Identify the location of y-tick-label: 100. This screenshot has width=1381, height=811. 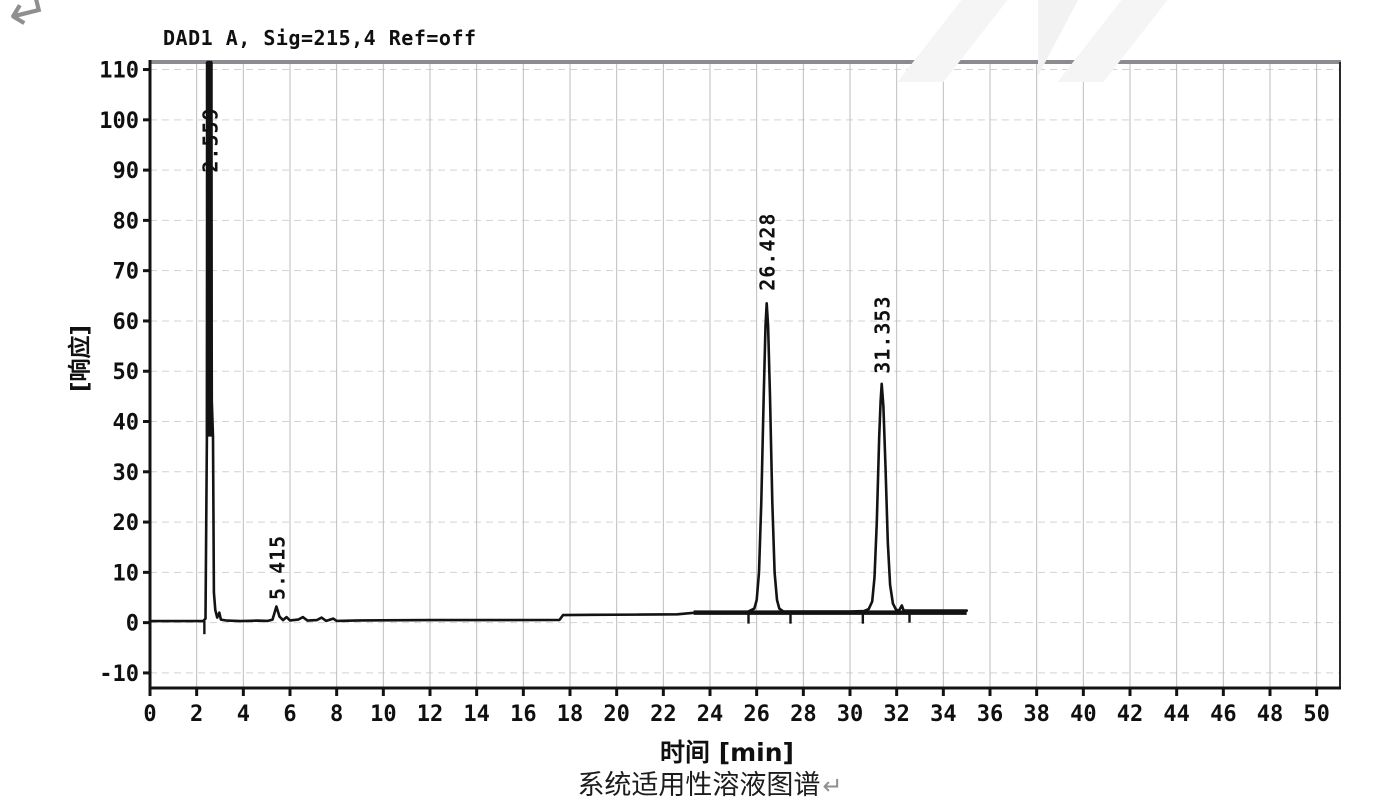
(119, 121).